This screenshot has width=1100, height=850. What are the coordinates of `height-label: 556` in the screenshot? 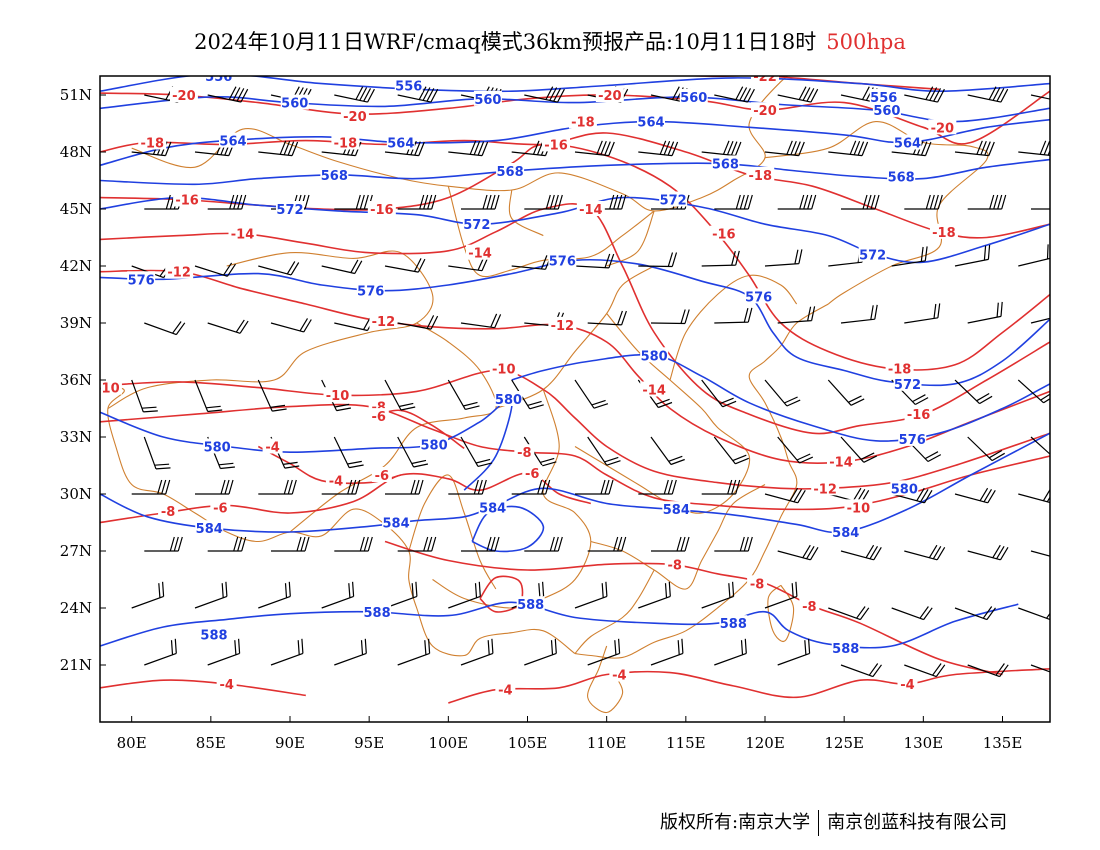 It's located at (883, 98).